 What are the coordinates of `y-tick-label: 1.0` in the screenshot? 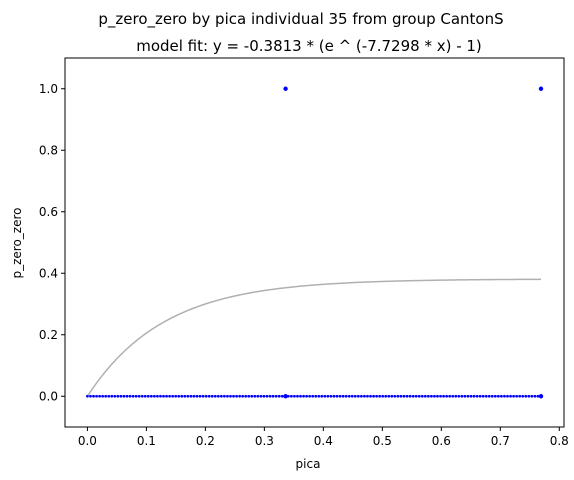 It's located at (48, 89).